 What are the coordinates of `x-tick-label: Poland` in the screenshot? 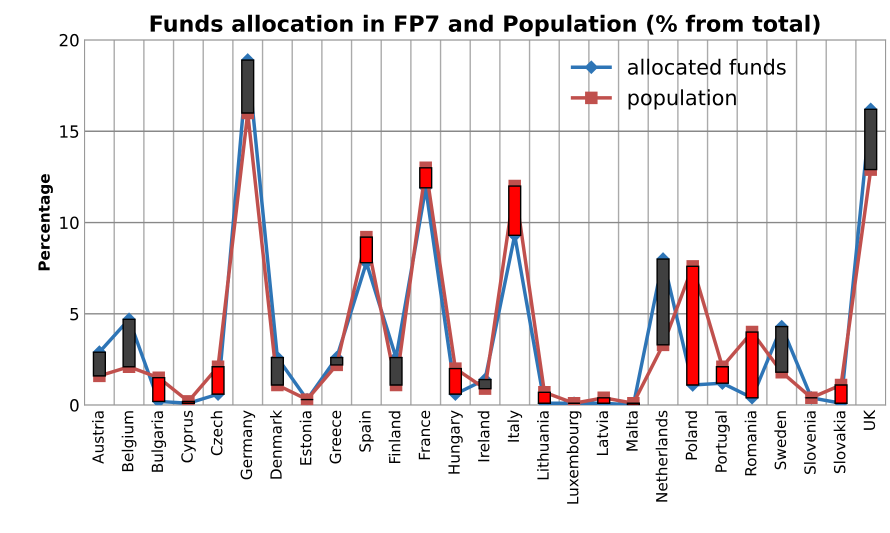 It's located at (691, 435).